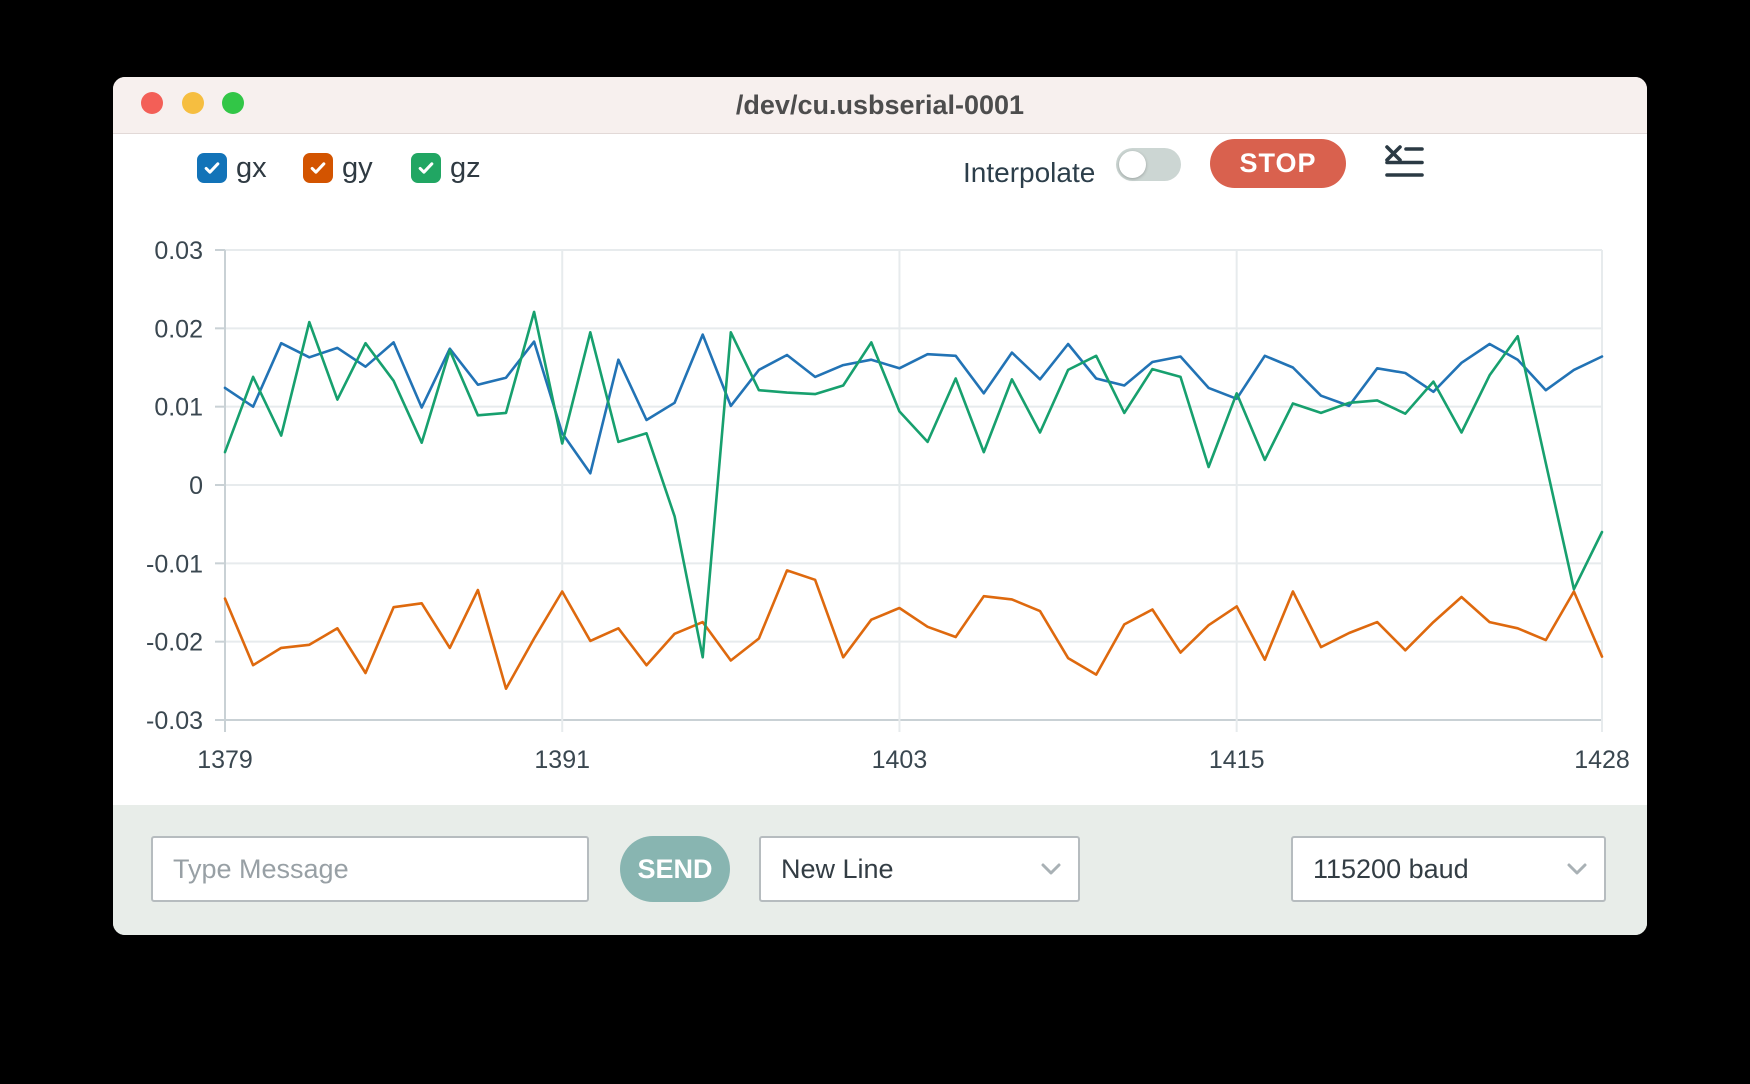  What do you see at coordinates (837, 868) in the screenshot?
I see `line-ending-value: New Line` at bounding box center [837, 868].